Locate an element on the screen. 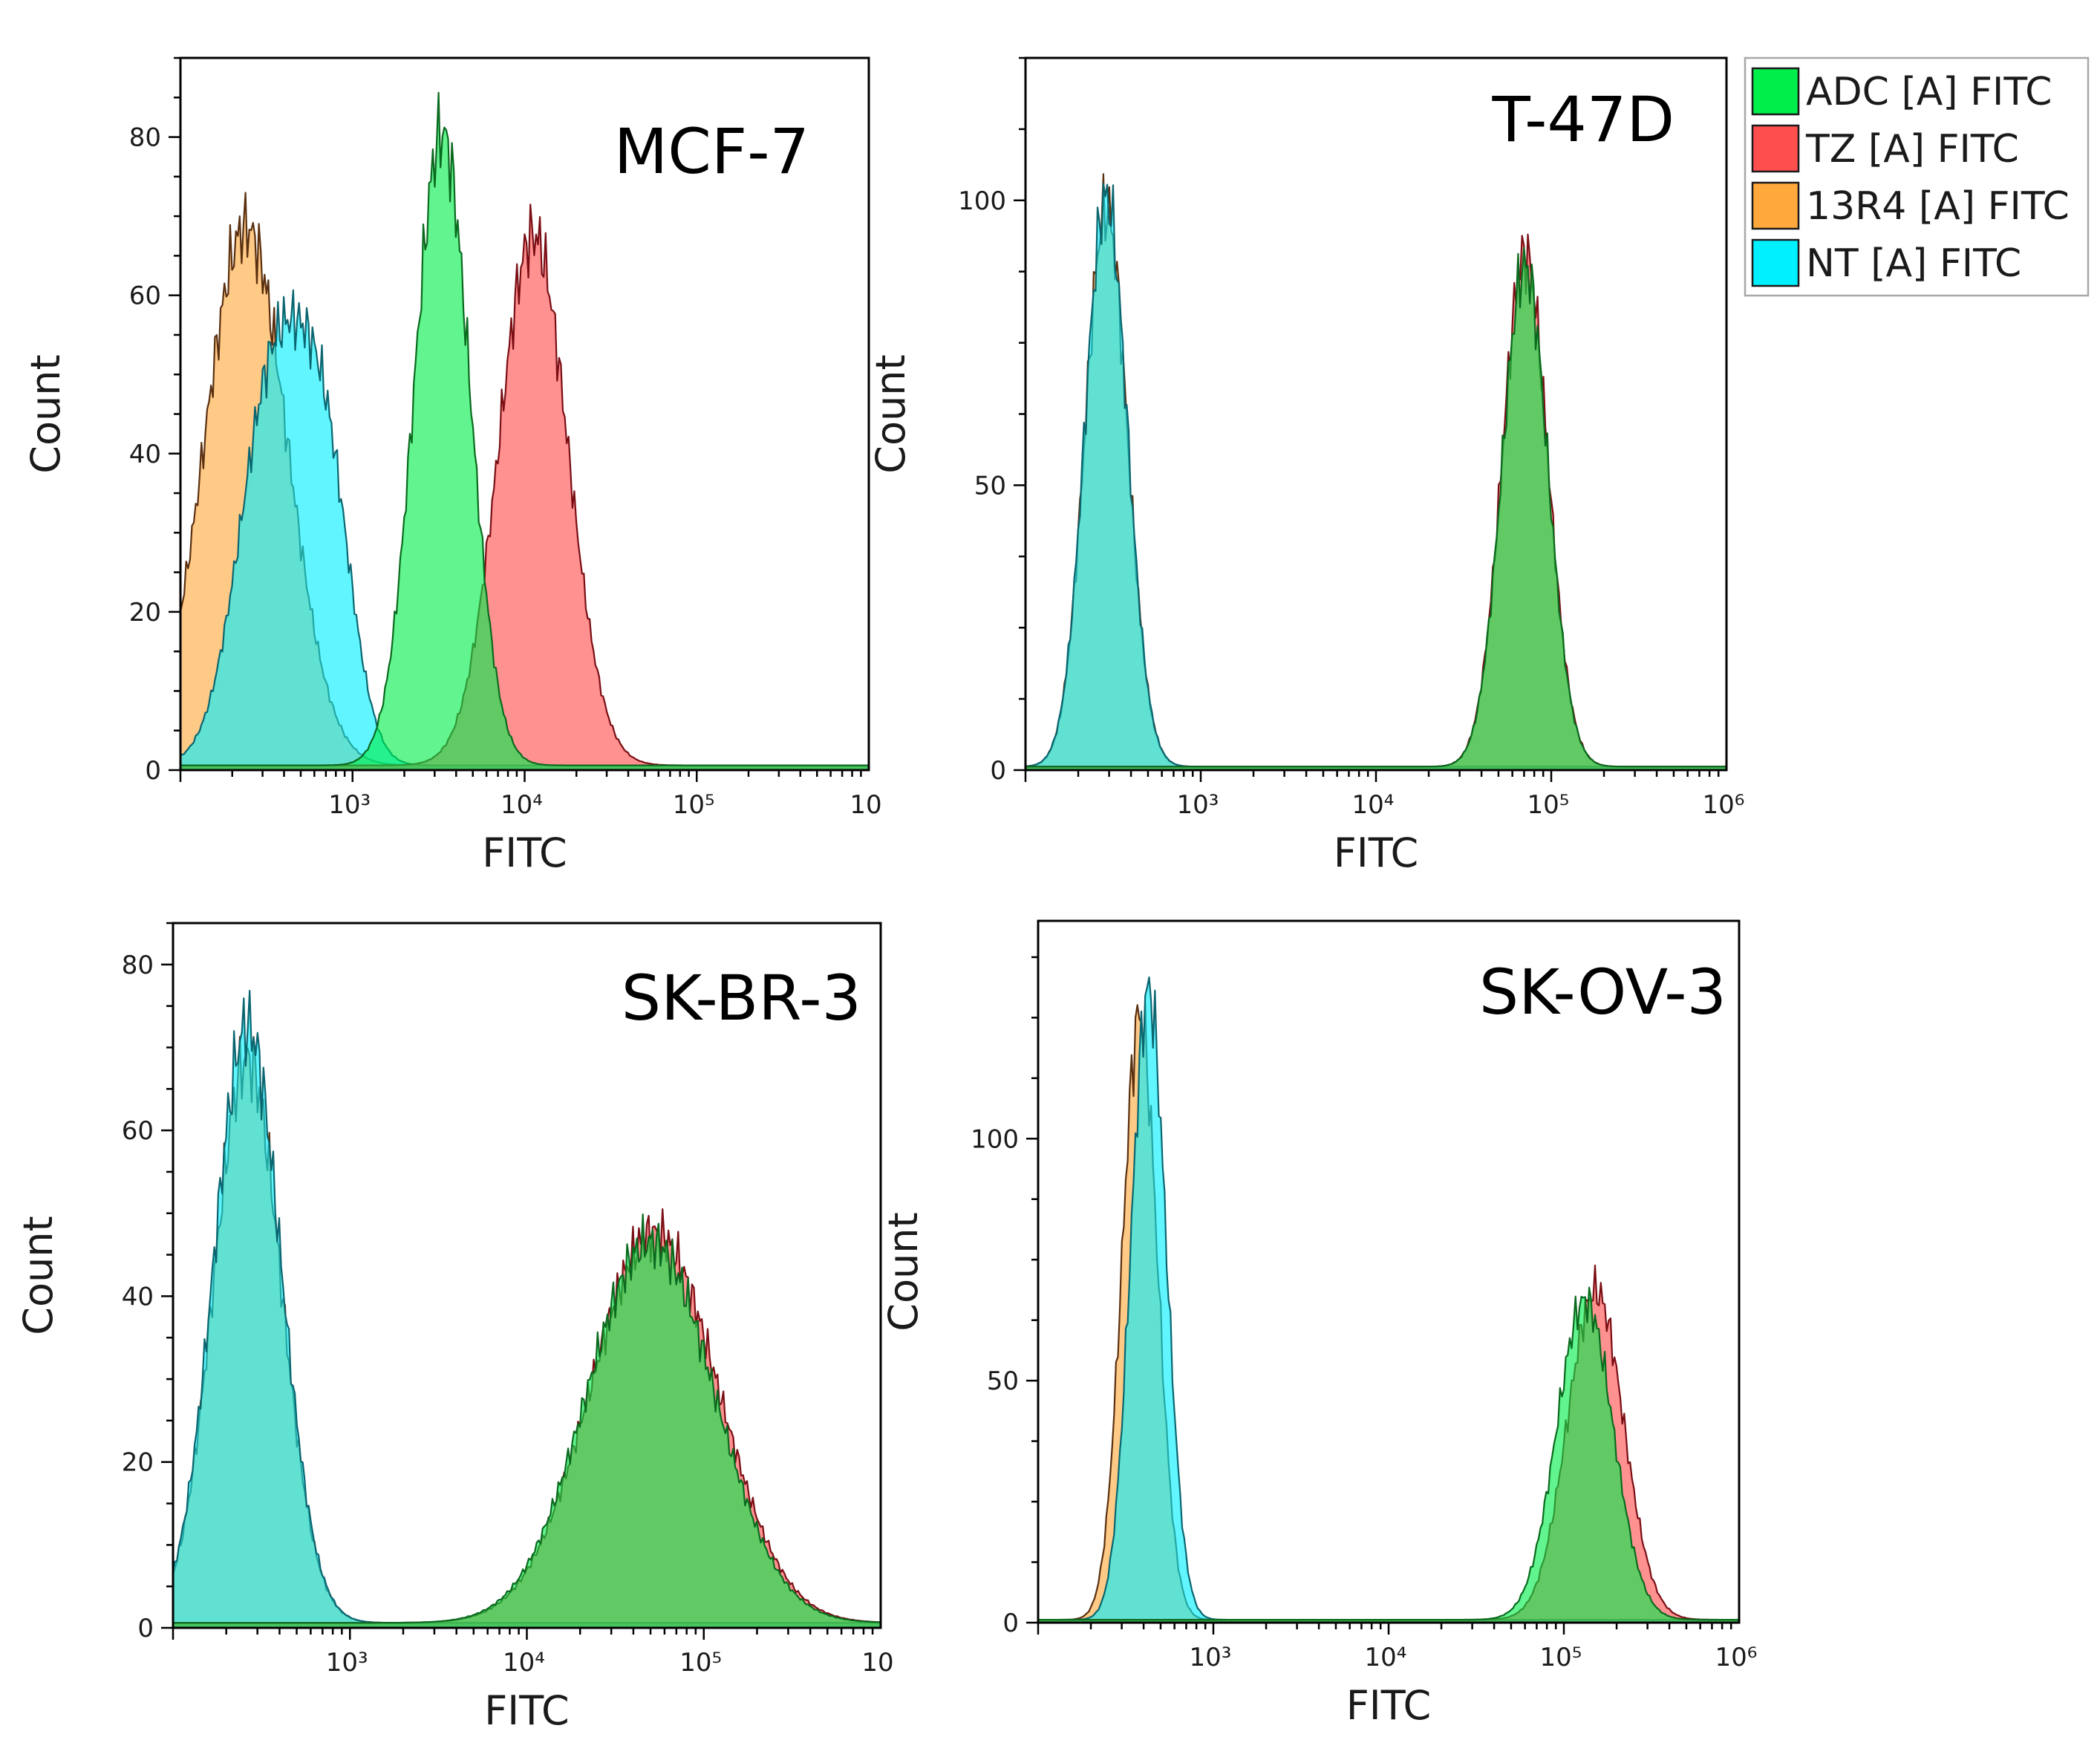 The image size is (2100, 1763). legend-box is located at coordinates (1917, 176).